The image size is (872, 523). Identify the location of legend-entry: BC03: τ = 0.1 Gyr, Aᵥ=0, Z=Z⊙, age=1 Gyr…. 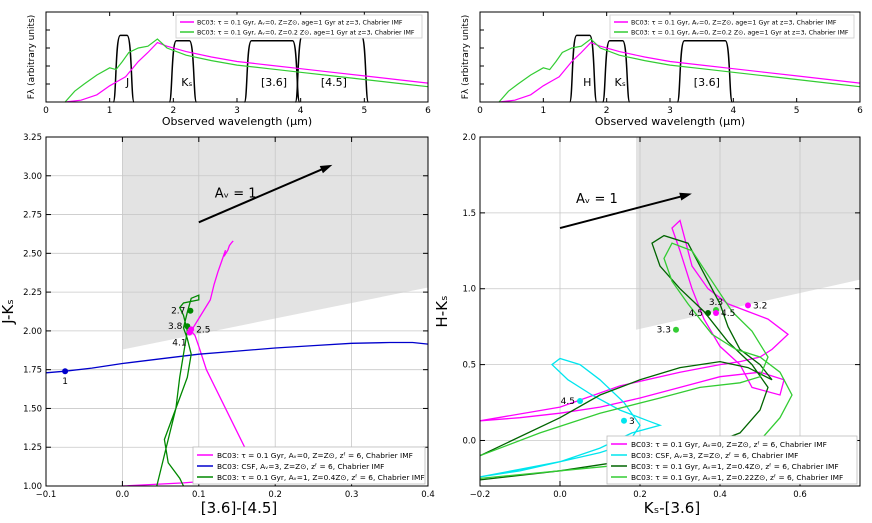
(300, 23).